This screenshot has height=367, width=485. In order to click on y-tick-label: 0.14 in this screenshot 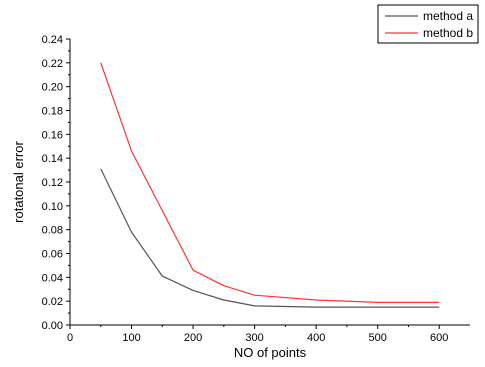, I will do `click(52, 159)`.